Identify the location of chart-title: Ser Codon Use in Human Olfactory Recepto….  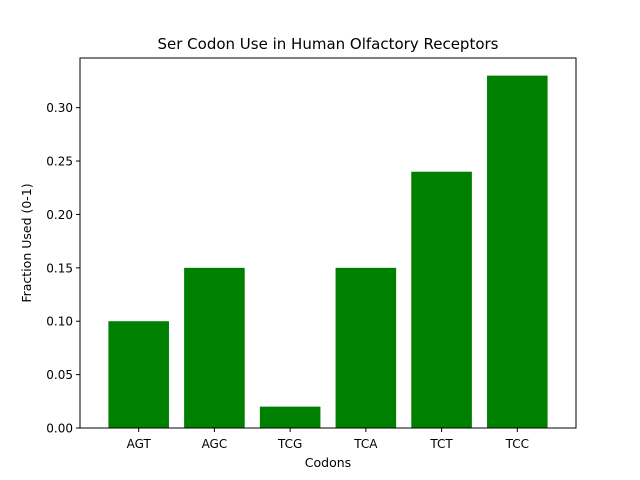
(328, 44).